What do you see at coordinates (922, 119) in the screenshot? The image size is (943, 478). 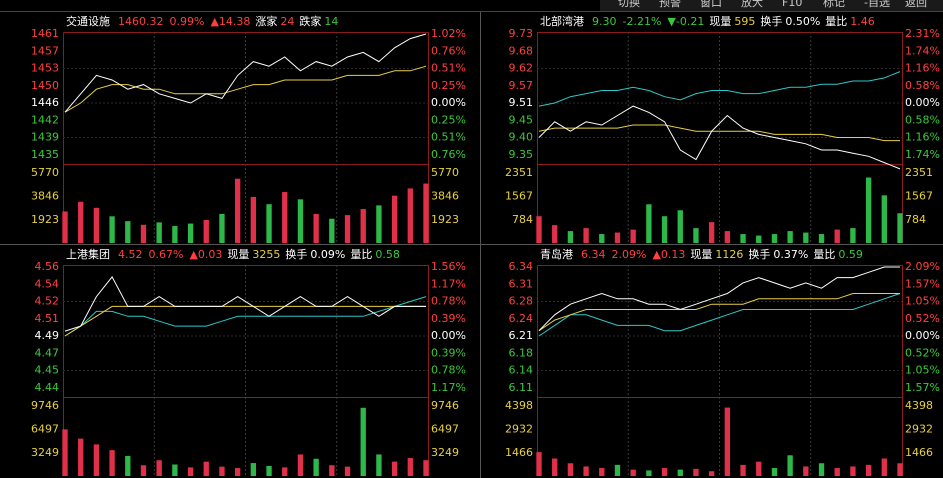 I see `percent-tick-label: 0.58%` at bounding box center [922, 119].